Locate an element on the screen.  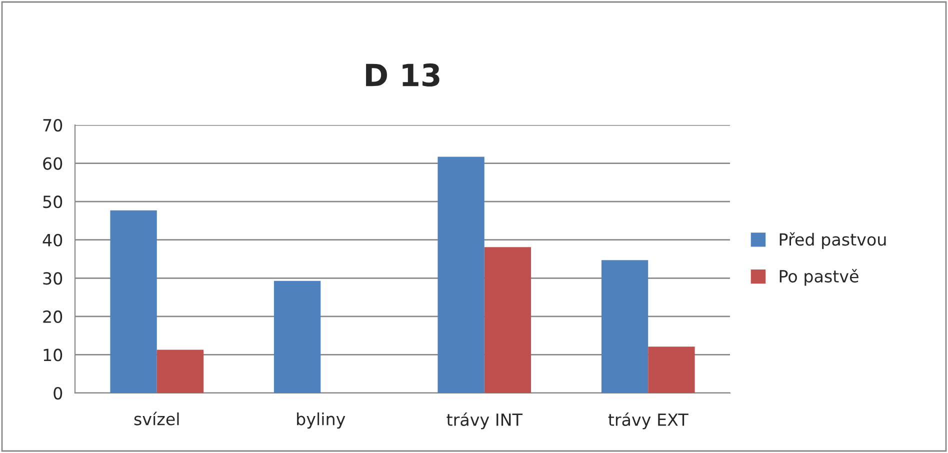
x-tick-label: trávy INT is located at coordinates (484, 421).